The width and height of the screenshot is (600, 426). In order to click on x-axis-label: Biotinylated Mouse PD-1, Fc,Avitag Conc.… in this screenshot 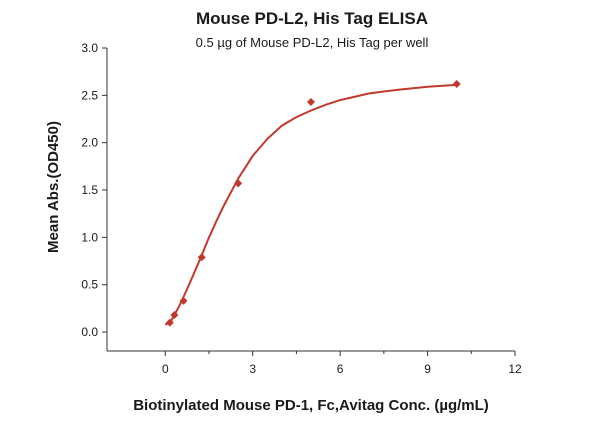, I will do `click(311, 405)`.